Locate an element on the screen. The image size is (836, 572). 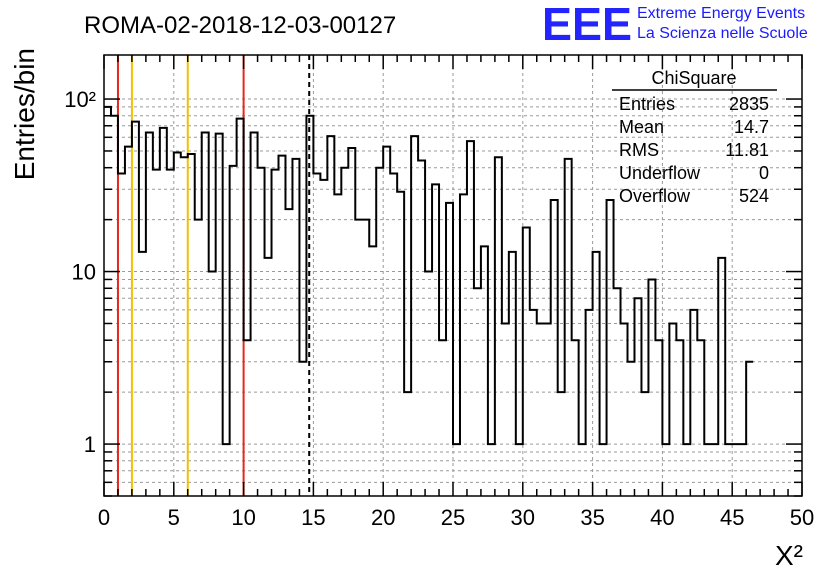
logo-mark: EEE is located at coordinates (587, 25).